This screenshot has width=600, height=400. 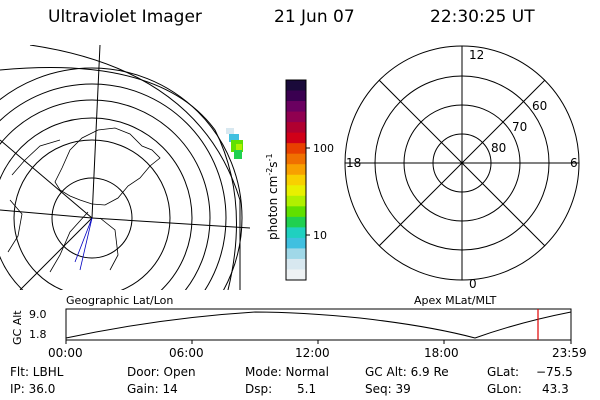 I want to click on mlat-label-60: 60, so click(x=539, y=106).